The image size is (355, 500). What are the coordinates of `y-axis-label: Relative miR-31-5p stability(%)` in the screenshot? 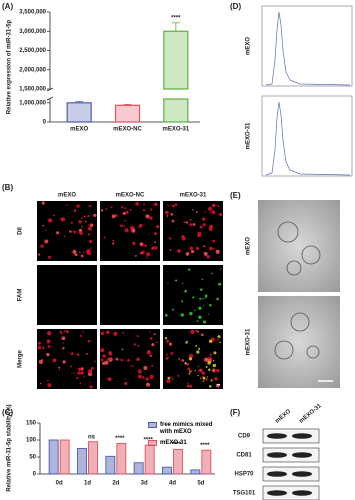 It's located at (10, 447).